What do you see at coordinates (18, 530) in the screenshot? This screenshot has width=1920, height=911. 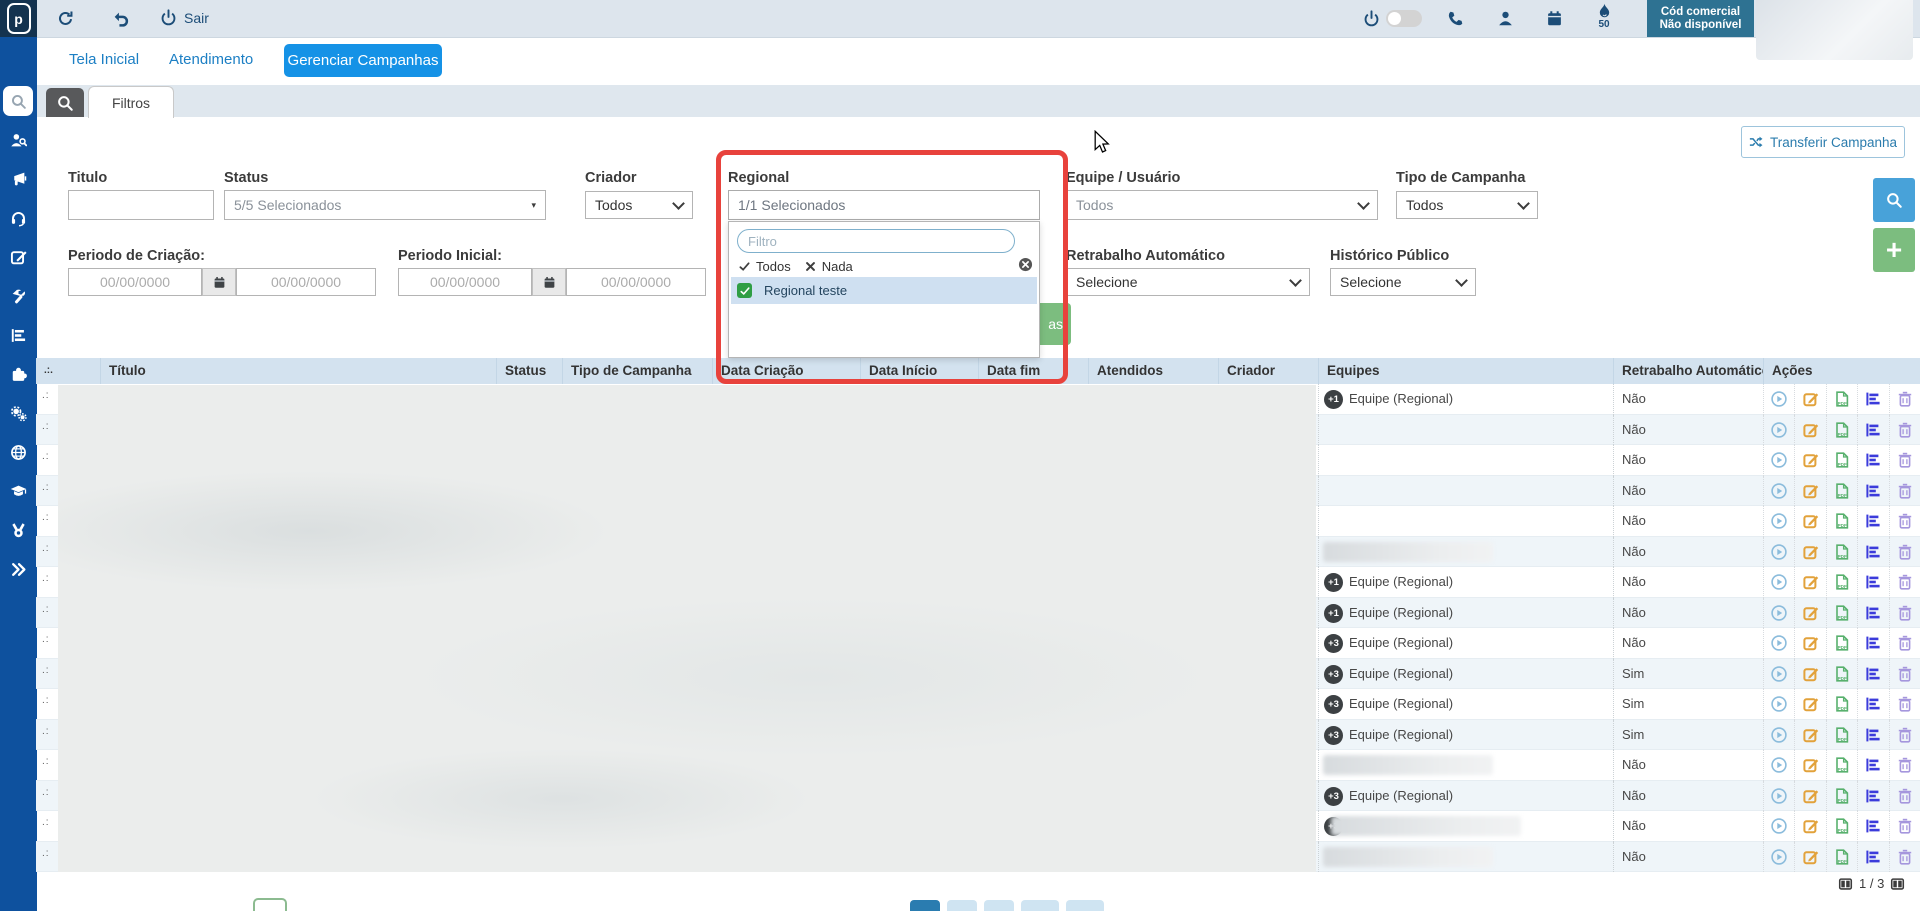 I see `sidebar-item-medal` at bounding box center [18, 530].